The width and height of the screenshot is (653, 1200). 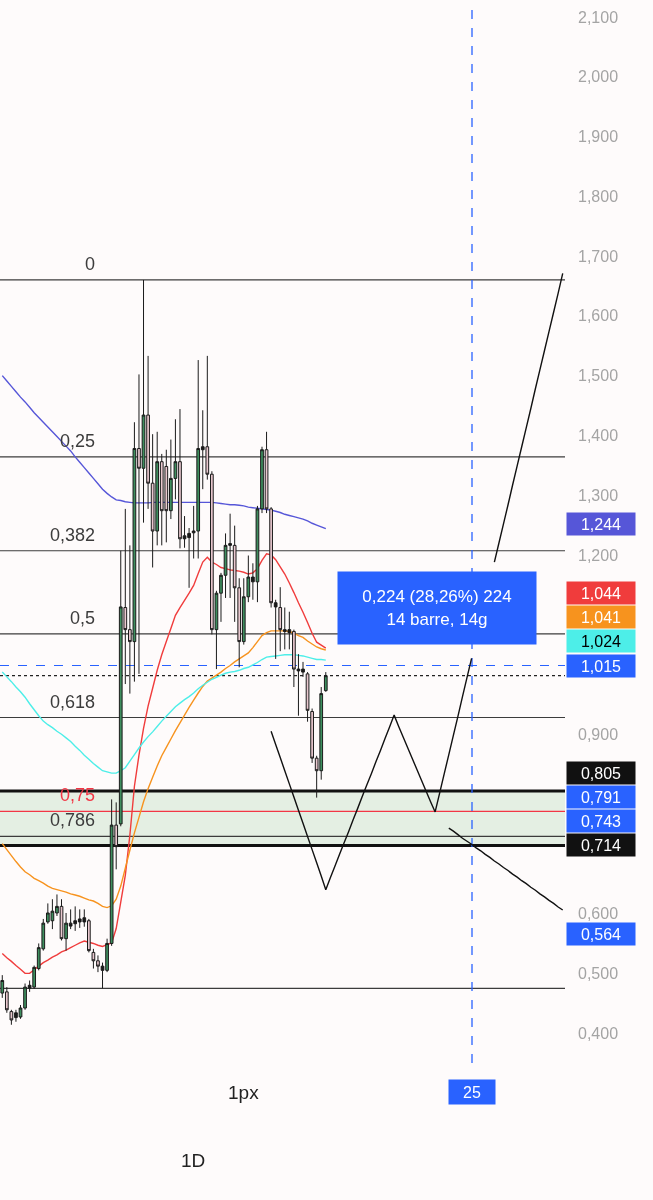 I want to click on y-tick-label: 0,400, so click(x=598, y=1033).